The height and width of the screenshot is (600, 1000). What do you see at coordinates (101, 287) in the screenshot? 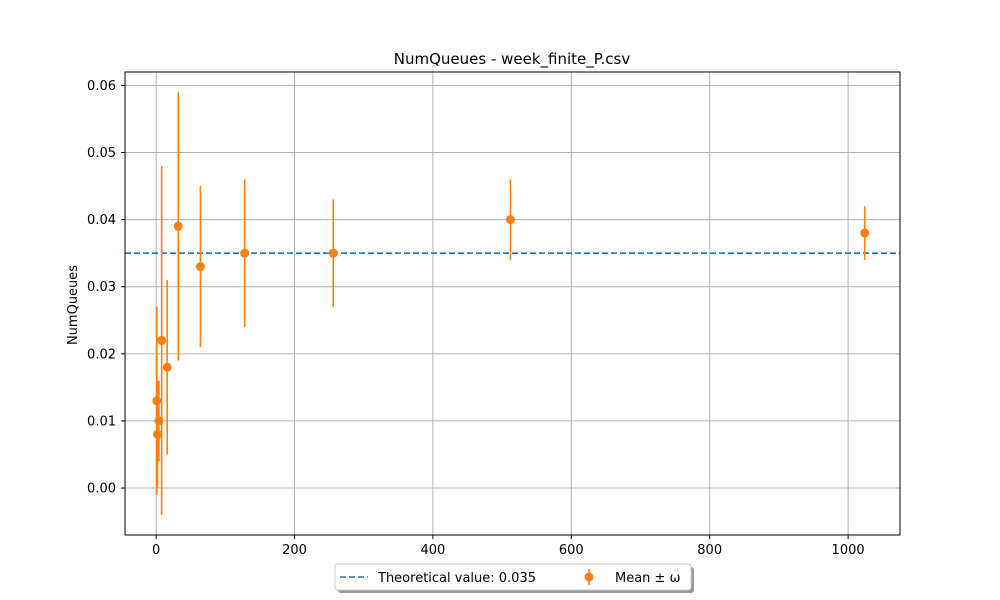
I see `y-tick-label: 0.03` at bounding box center [101, 287].